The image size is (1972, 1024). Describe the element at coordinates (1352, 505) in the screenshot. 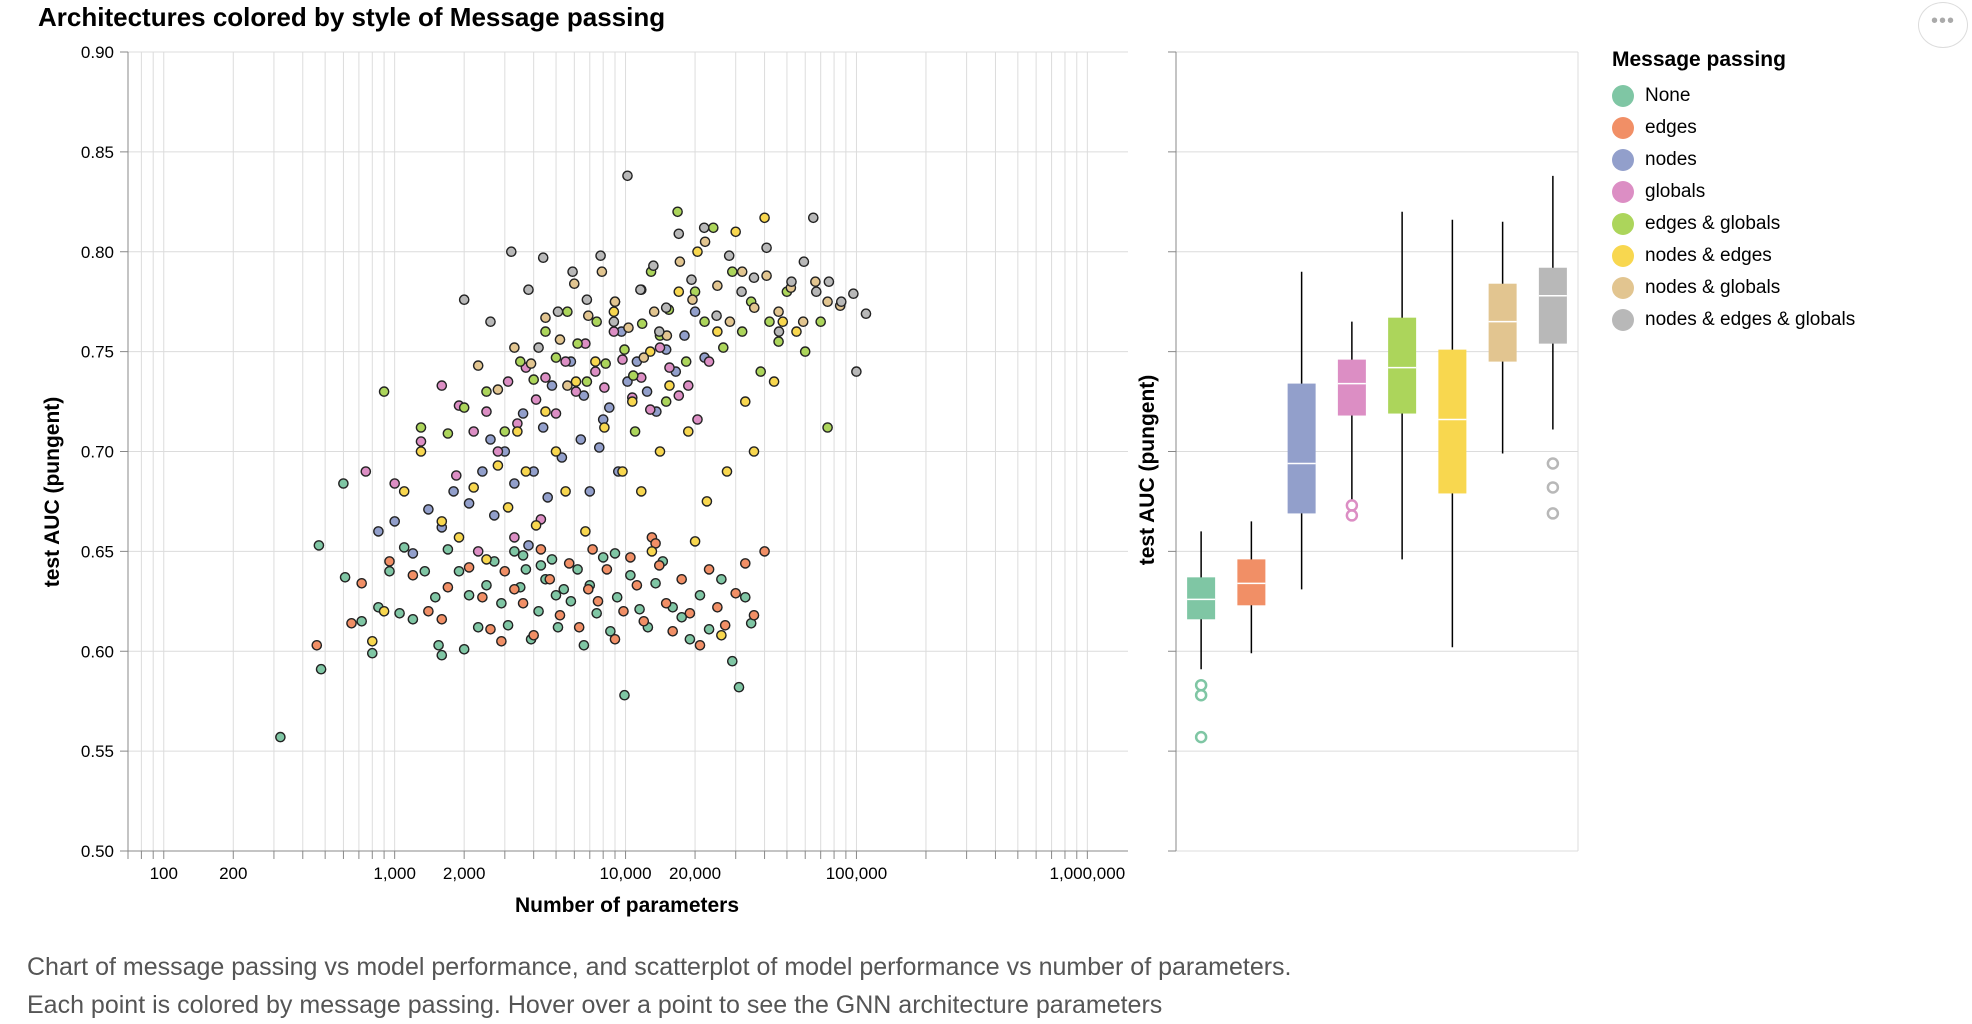

I see `box-outlier` at that location.